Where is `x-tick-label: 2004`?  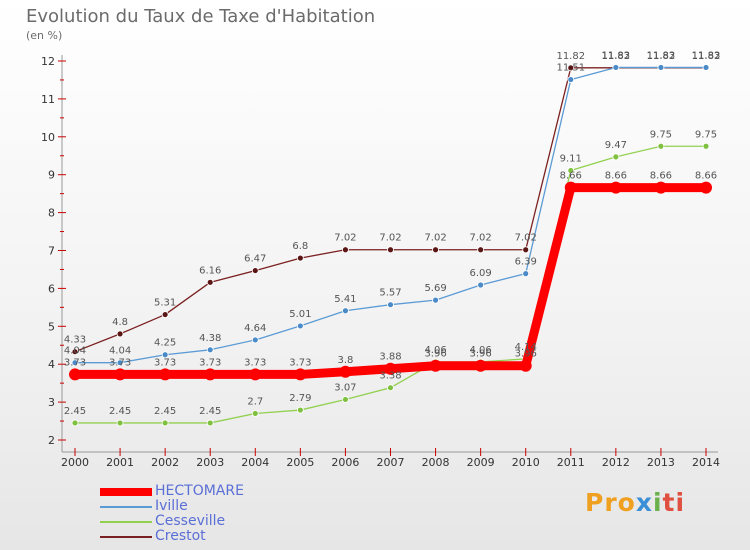
x-tick-label: 2004 is located at coordinates (255, 462).